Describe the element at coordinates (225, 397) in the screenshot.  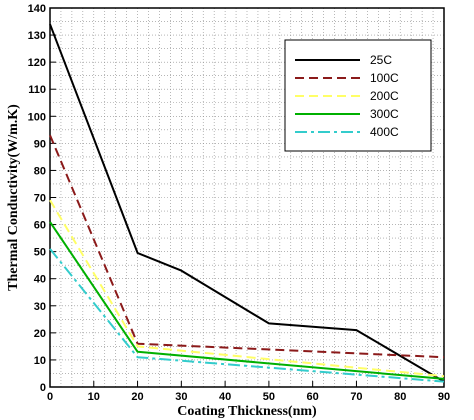
I see `x-tick-label: 40` at that location.